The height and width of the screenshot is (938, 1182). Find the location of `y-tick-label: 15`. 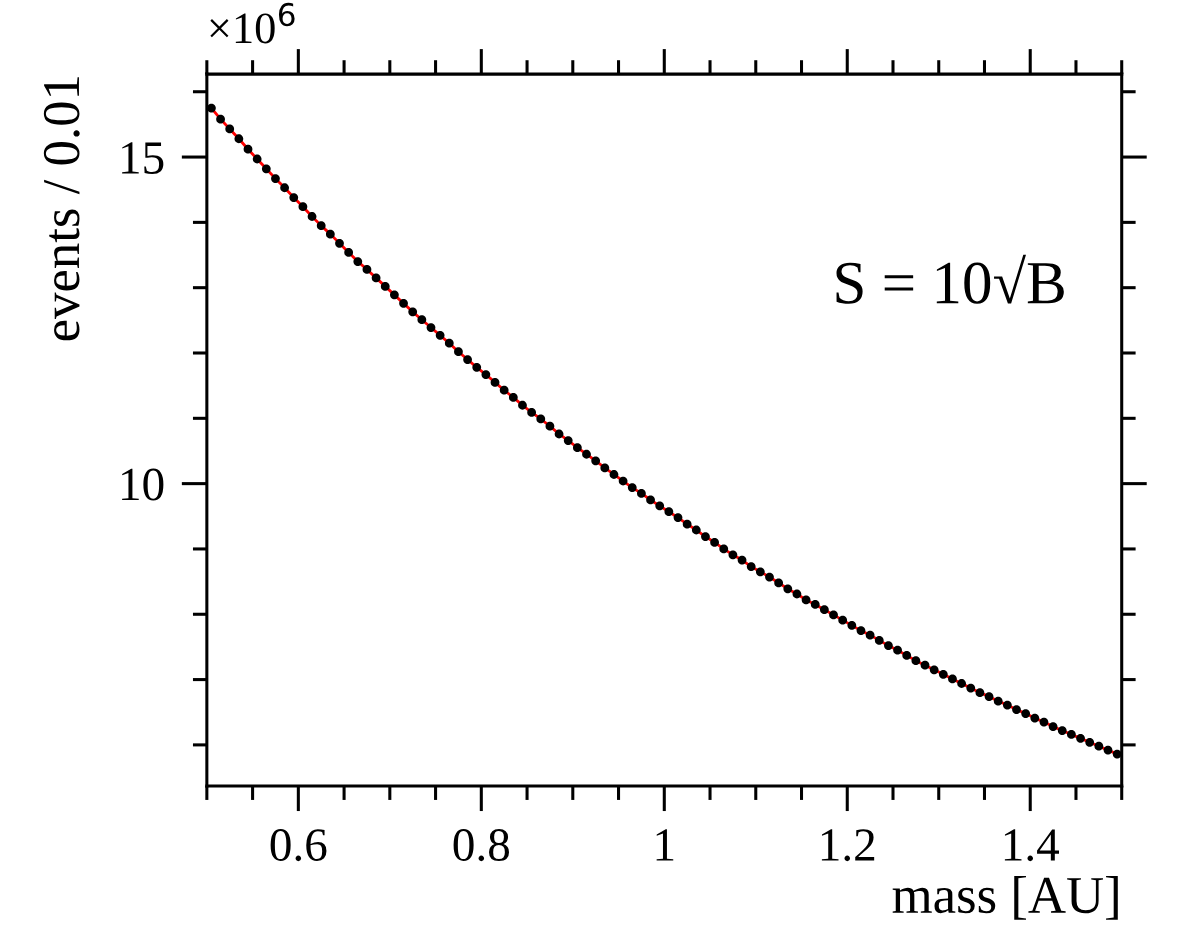

y-tick-label: 15 is located at coordinates (143, 158).